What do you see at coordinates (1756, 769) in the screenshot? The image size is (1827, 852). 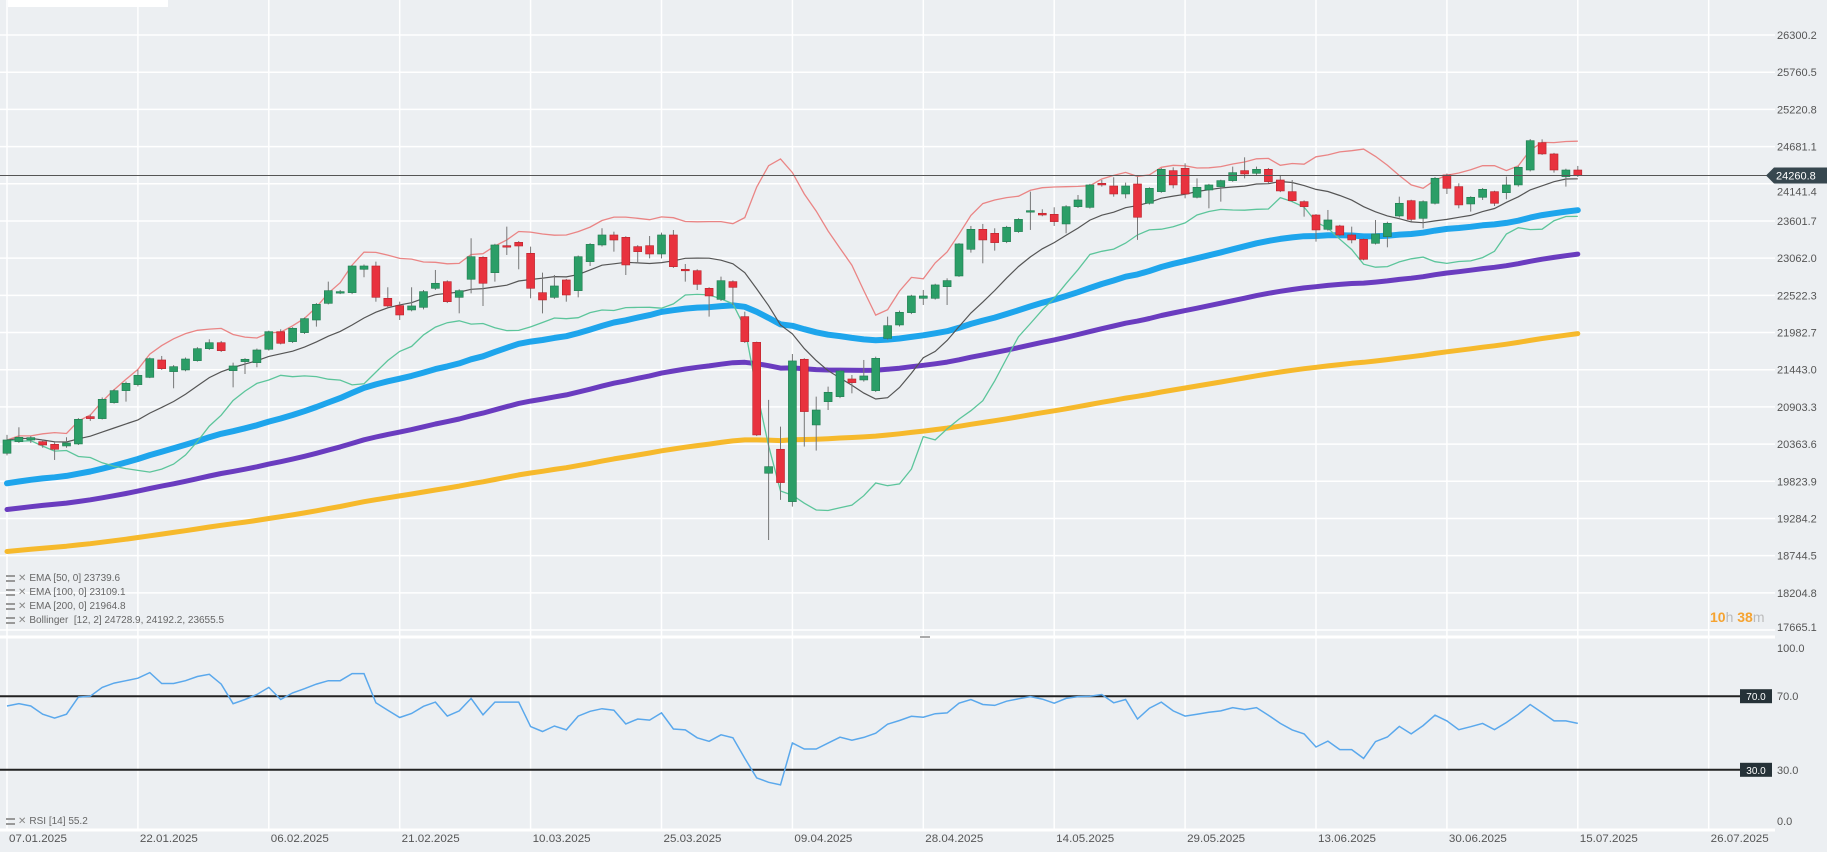 I see `rsi-level-badge` at bounding box center [1756, 769].